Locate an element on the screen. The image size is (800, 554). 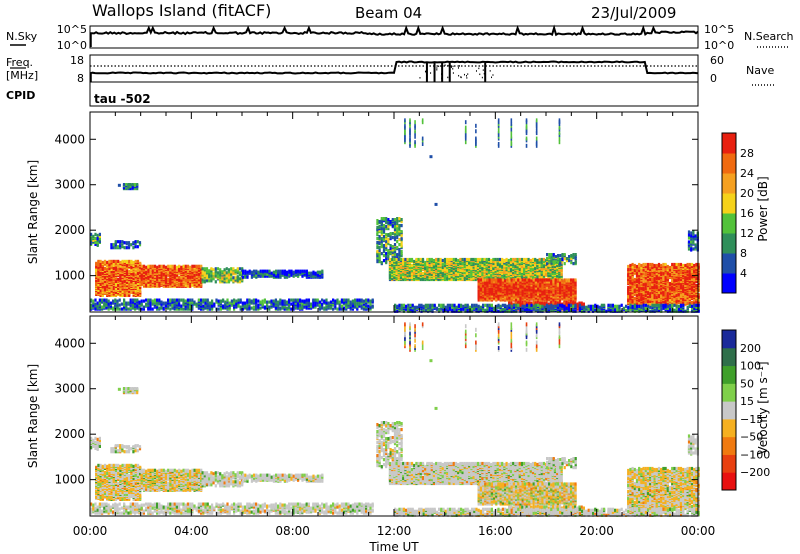
nsearch-label: N.Search is located at coordinates (769, 36).